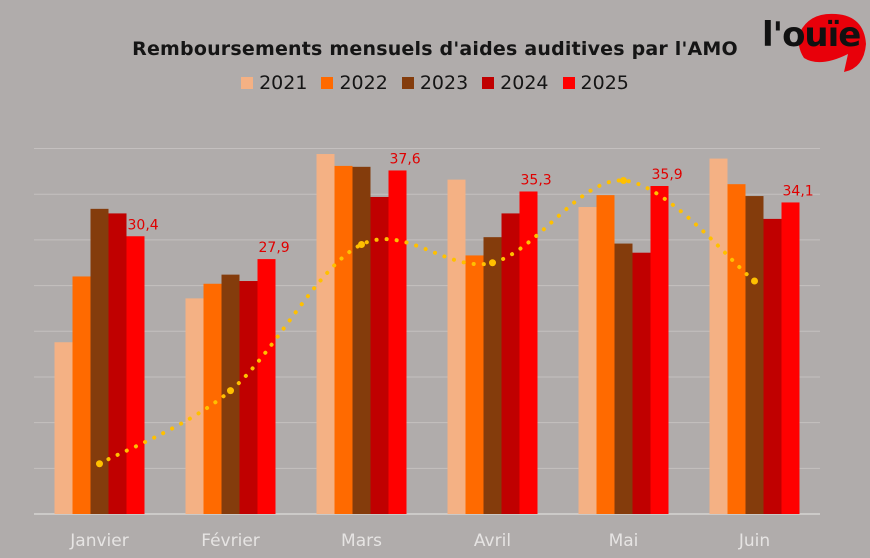 The image size is (870, 558). Describe the element at coordinates (98, 541) in the screenshot. I see `x-tick-label: Janvier` at that location.